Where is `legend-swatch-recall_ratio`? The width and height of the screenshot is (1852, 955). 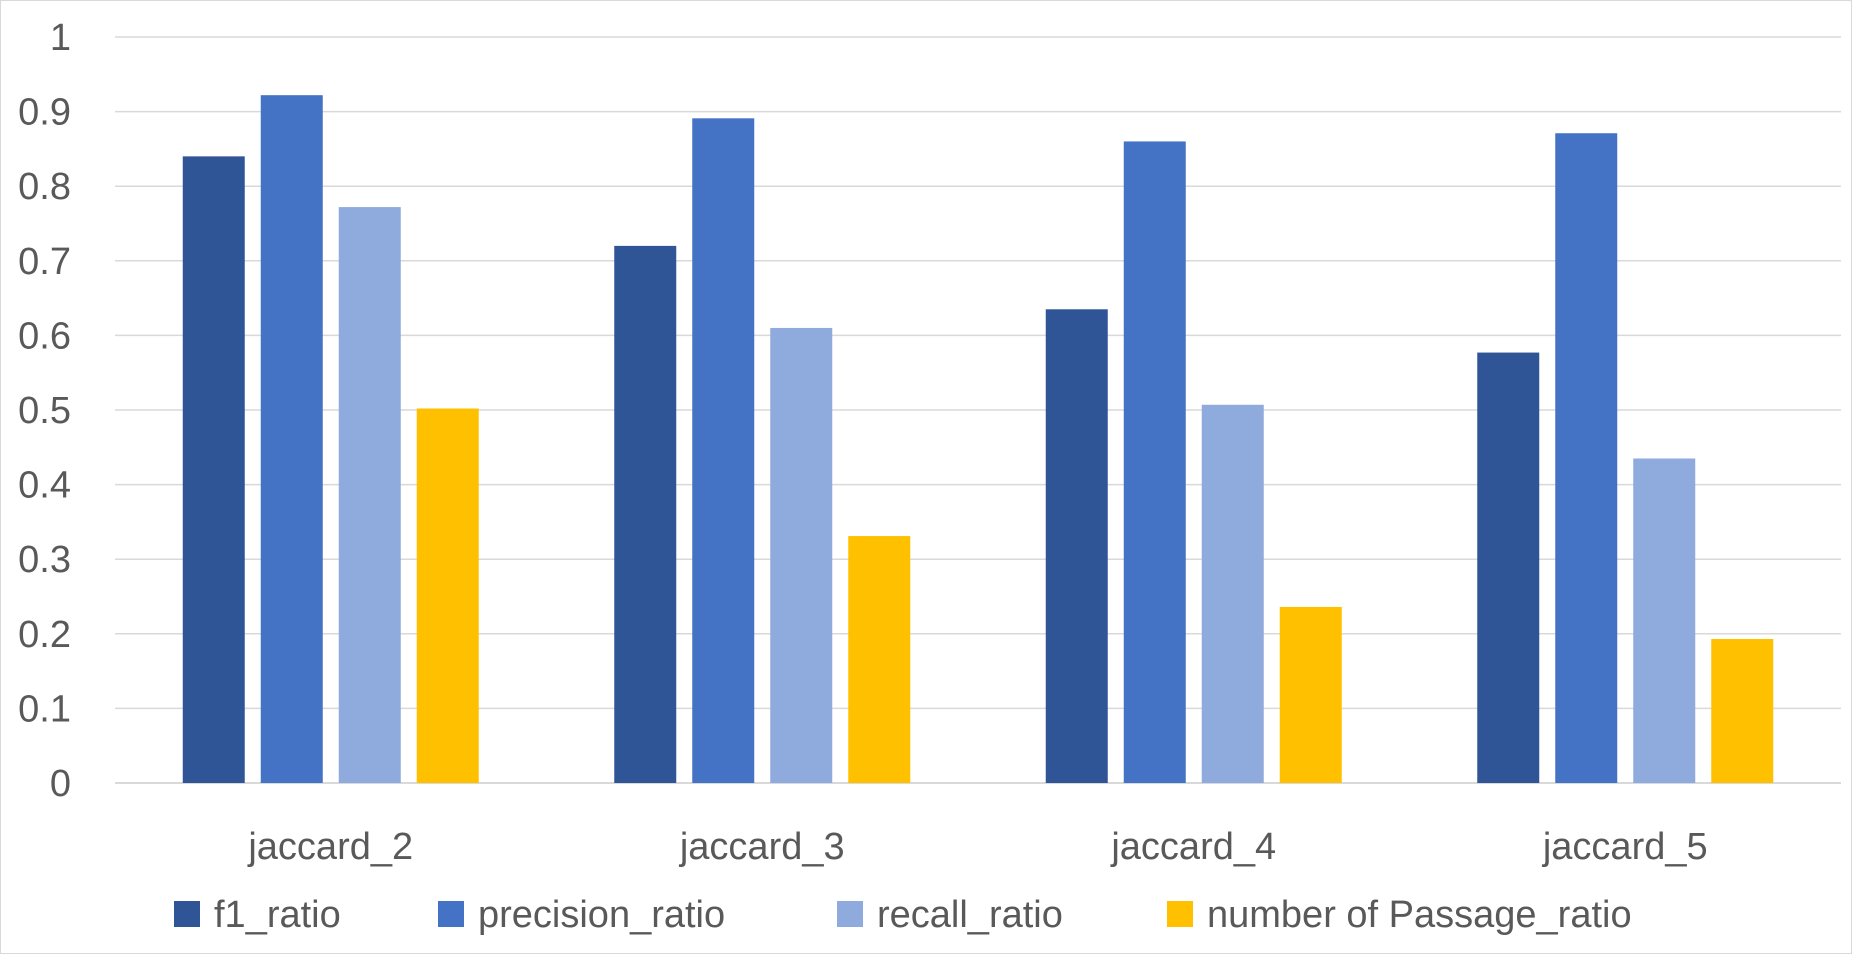
legend-swatch-recall_ratio is located at coordinates (850, 914).